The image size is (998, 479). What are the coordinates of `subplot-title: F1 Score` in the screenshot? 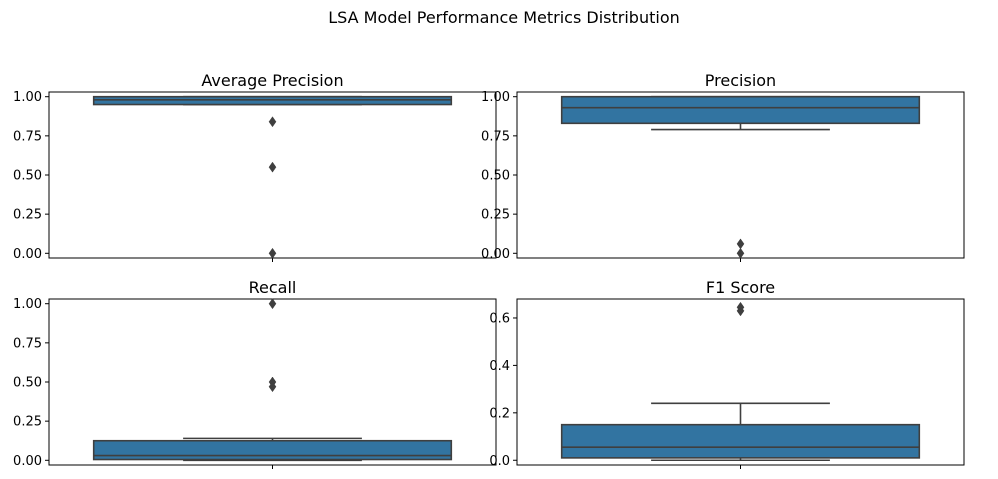 It's located at (740, 287).